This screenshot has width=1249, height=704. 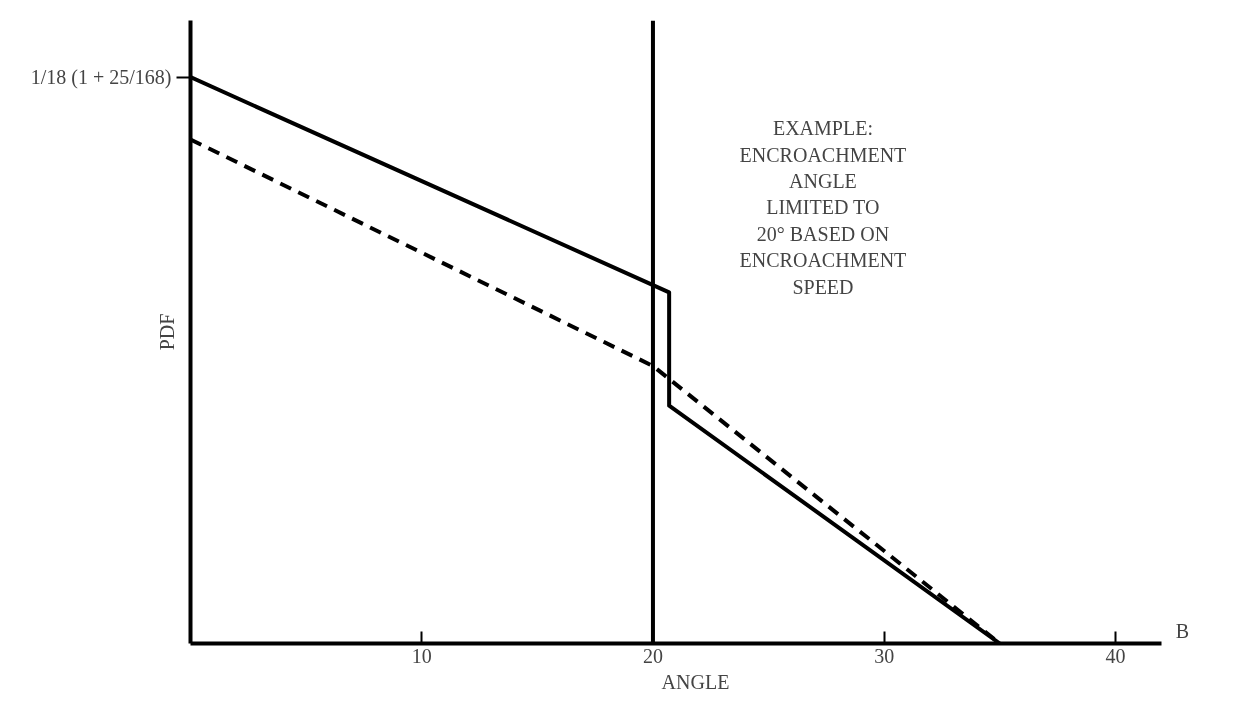 What do you see at coordinates (1182, 630) in the screenshot?
I see `text: B` at bounding box center [1182, 630].